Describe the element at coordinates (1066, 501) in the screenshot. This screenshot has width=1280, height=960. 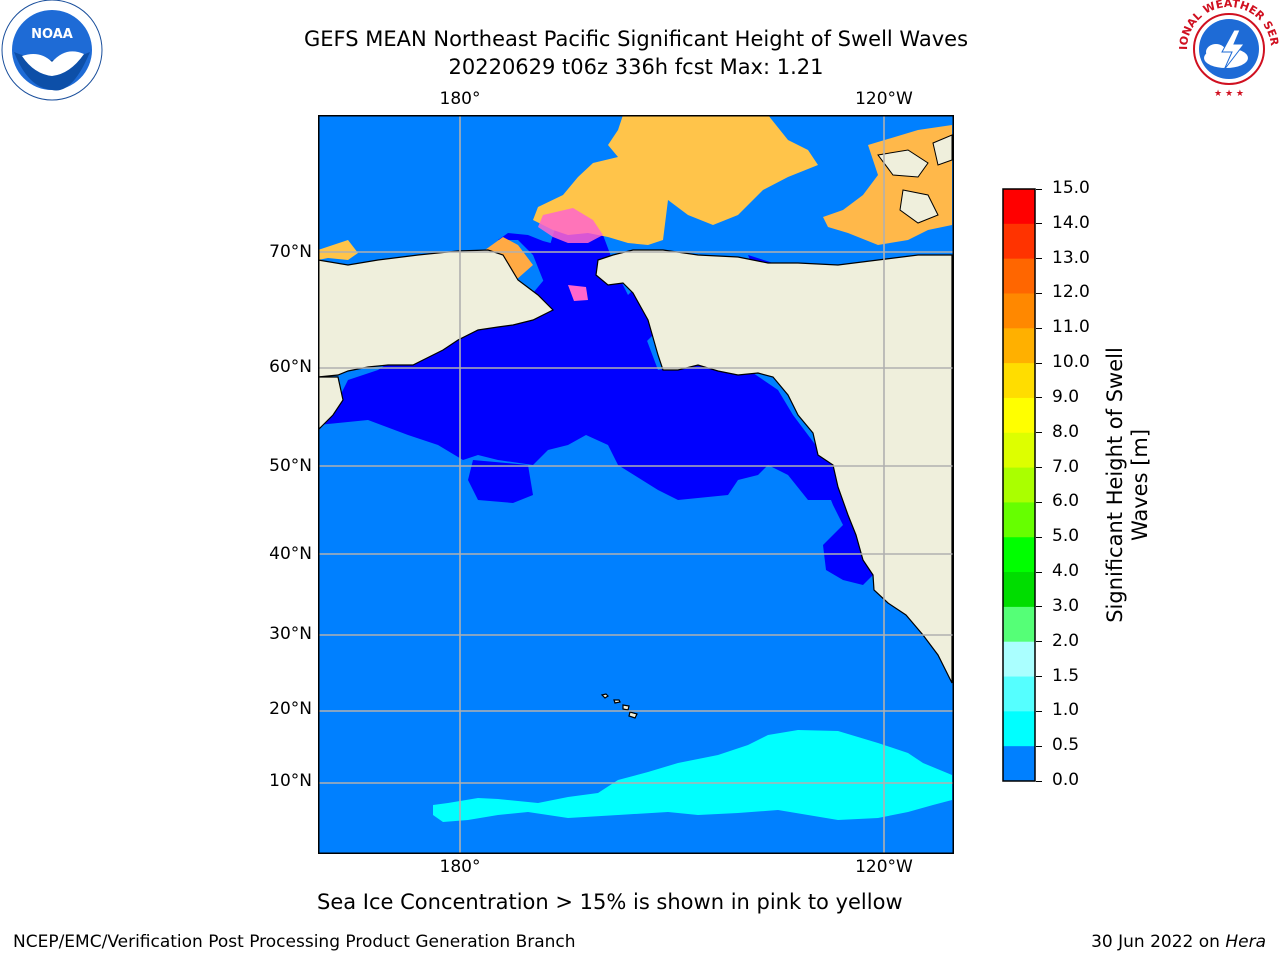
I see `colorbar-tick-label: 6.0` at that location.